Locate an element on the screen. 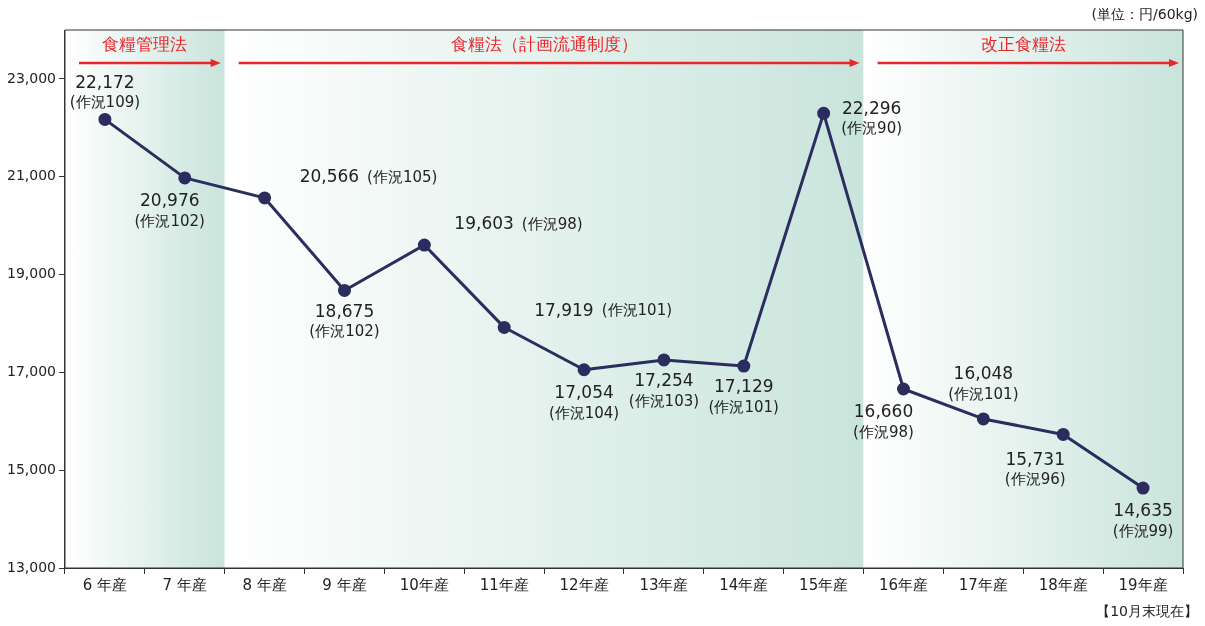  band-label: 食糧管理法 is located at coordinates (145, 44).